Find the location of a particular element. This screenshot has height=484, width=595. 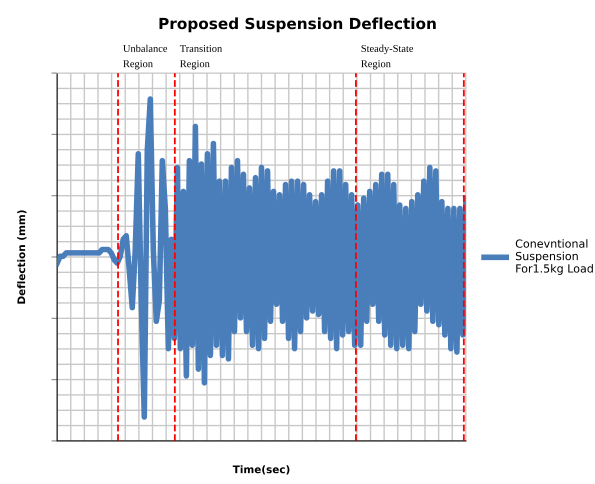

y-axis-title: Deflection (mm) is located at coordinates (21, 257).